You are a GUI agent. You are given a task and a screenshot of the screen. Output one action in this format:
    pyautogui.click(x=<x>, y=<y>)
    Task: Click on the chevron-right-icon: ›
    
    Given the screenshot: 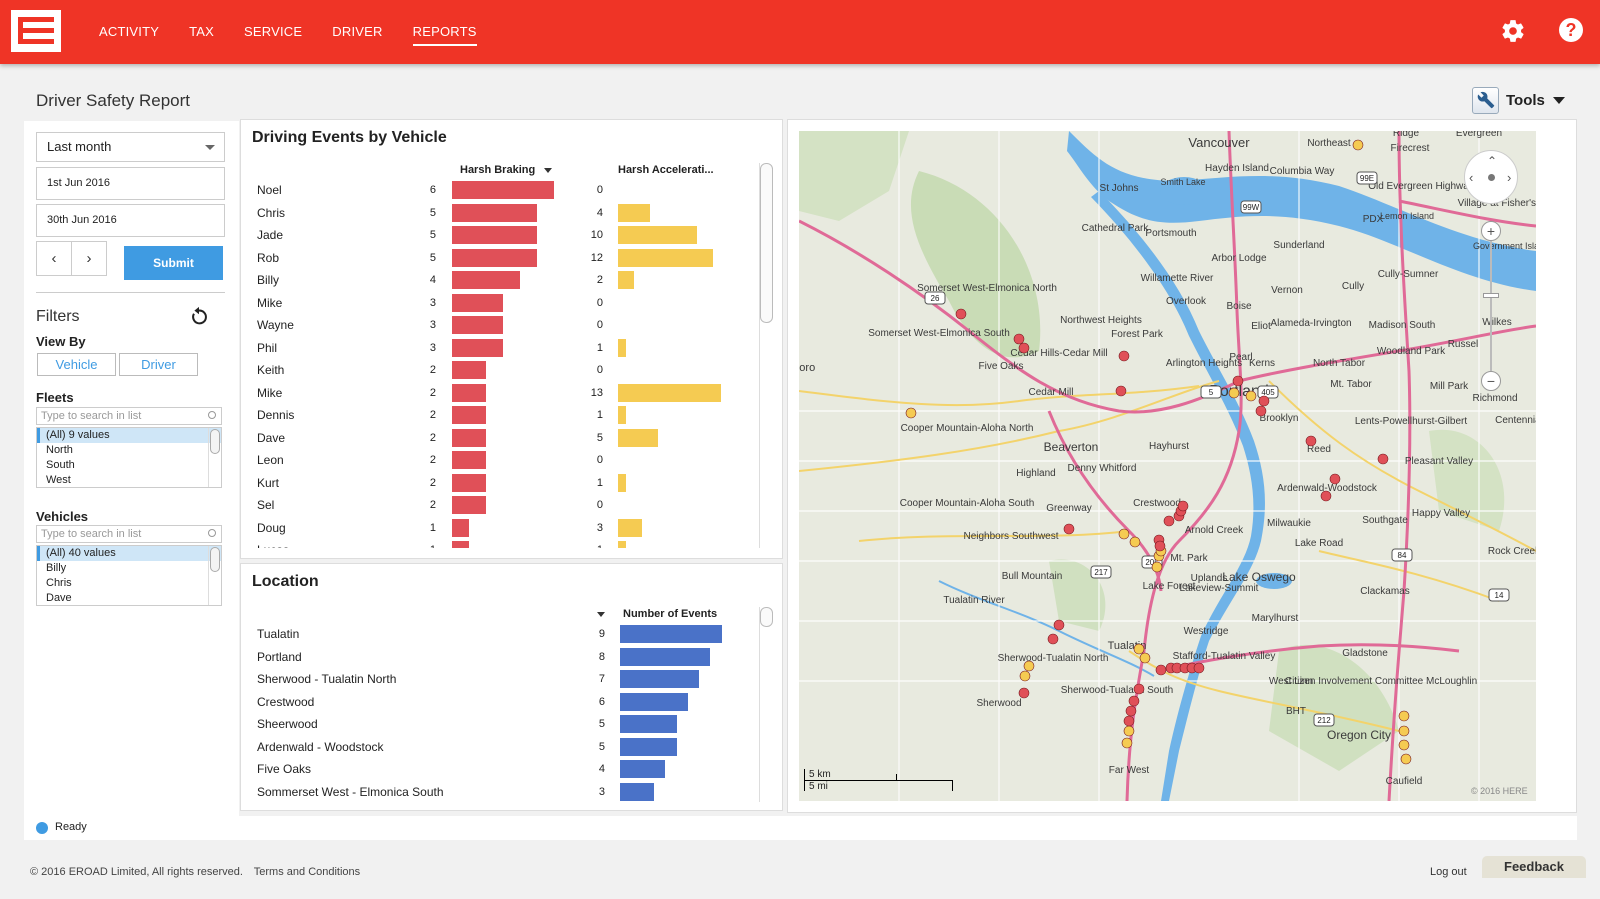 What is the action you would take?
    pyautogui.click(x=1509, y=177)
    